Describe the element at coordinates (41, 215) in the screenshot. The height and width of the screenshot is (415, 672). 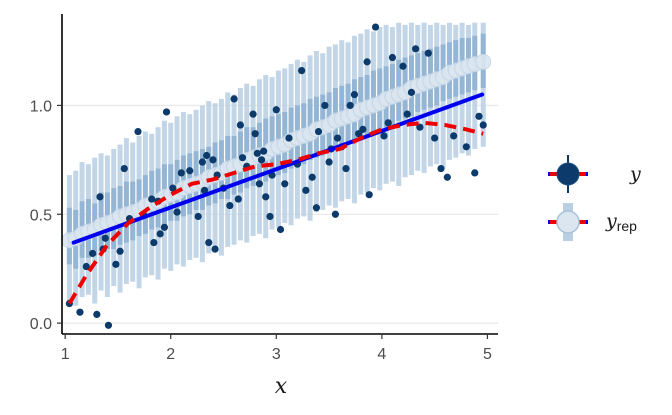
I see `y-tick-label: 0.5` at that location.